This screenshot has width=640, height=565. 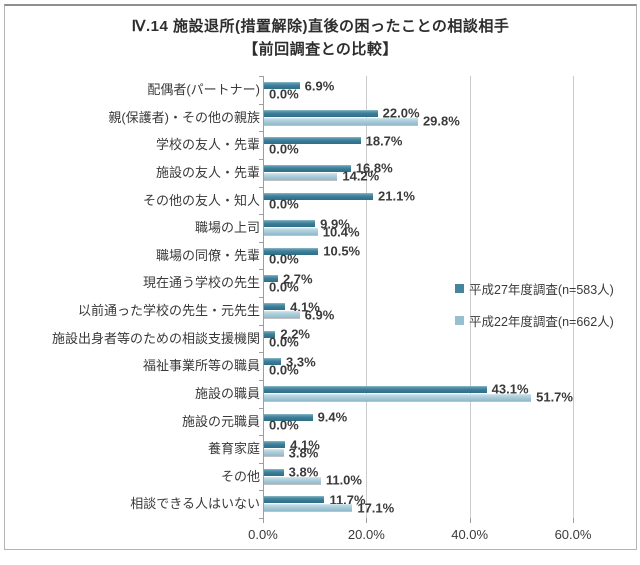 What do you see at coordinates (347, 500) in the screenshot?
I see `value-label: 11.7%` at bounding box center [347, 500].